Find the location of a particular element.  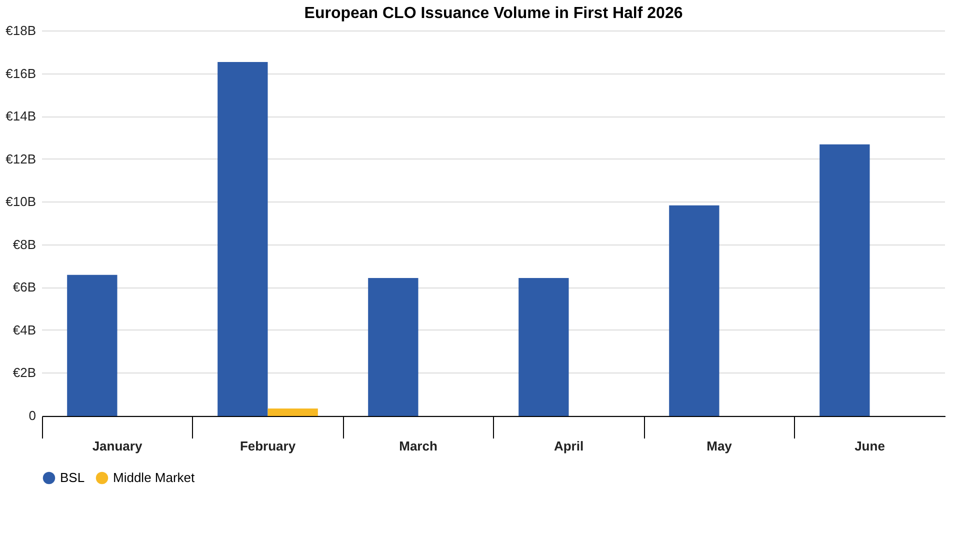

y-tick-label: €6B is located at coordinates (24, 287).